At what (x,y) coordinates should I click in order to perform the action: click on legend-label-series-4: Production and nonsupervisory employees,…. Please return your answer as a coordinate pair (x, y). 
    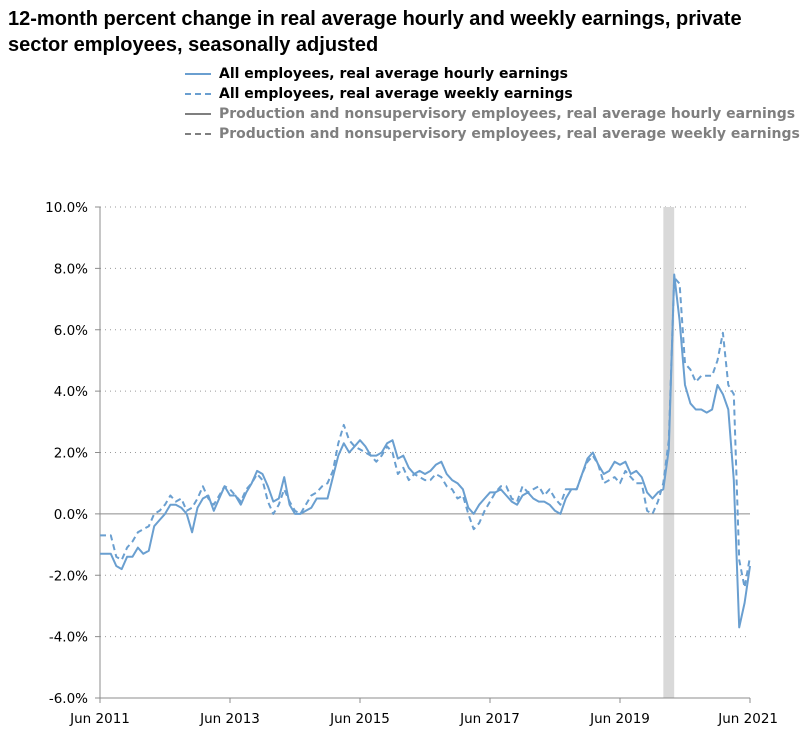
    Looking at the image, I should click on (509, 134).